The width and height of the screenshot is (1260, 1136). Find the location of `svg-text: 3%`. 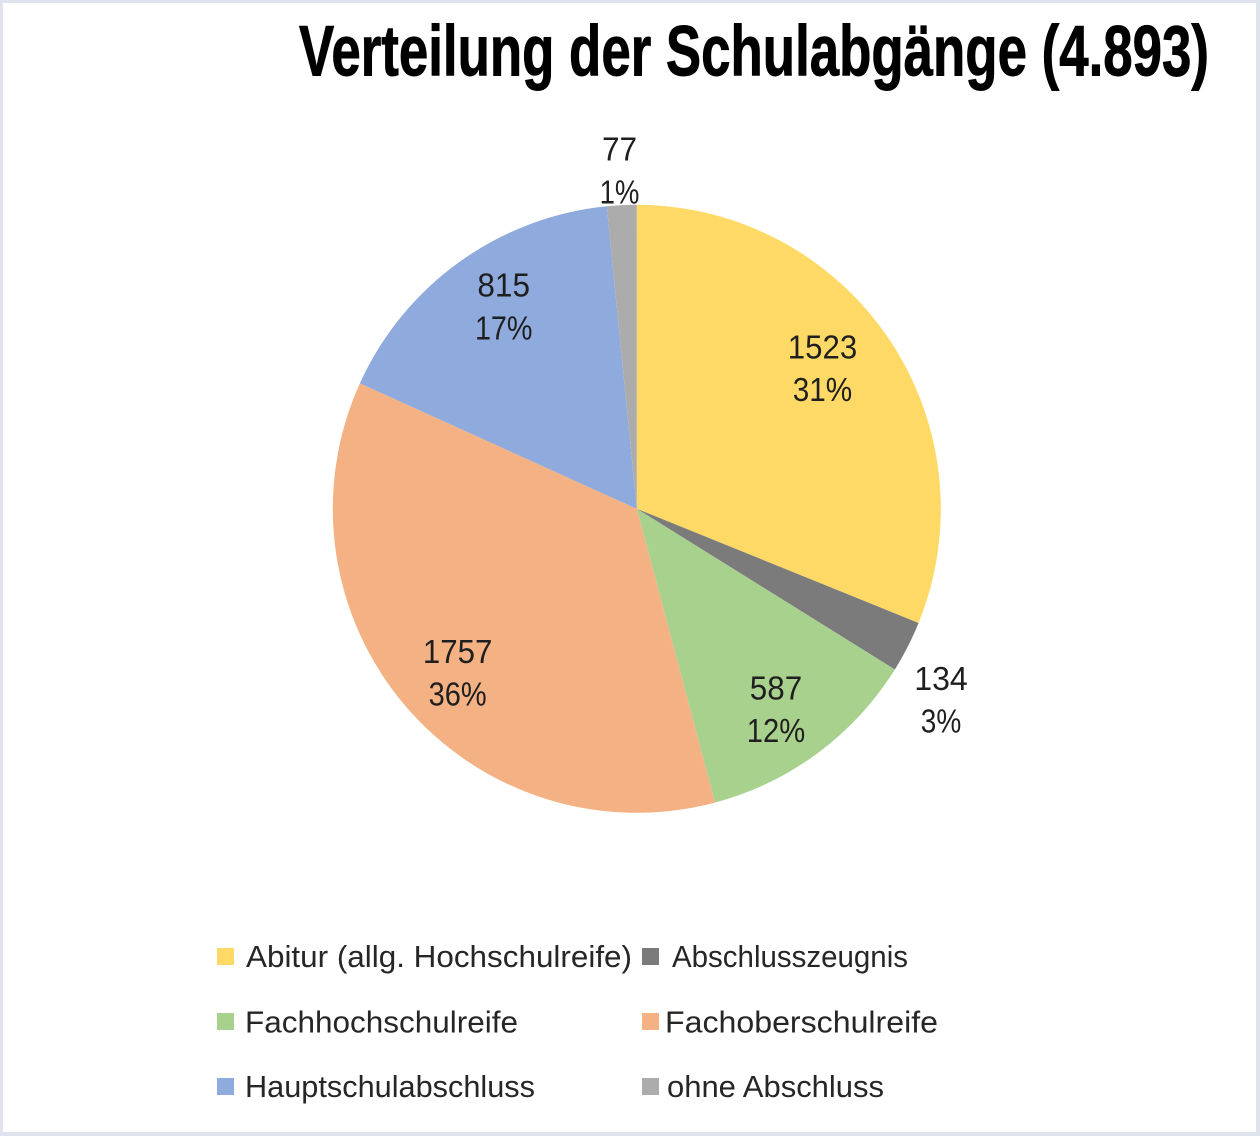

svg-text: 3% is located at coordinates (941, 721).